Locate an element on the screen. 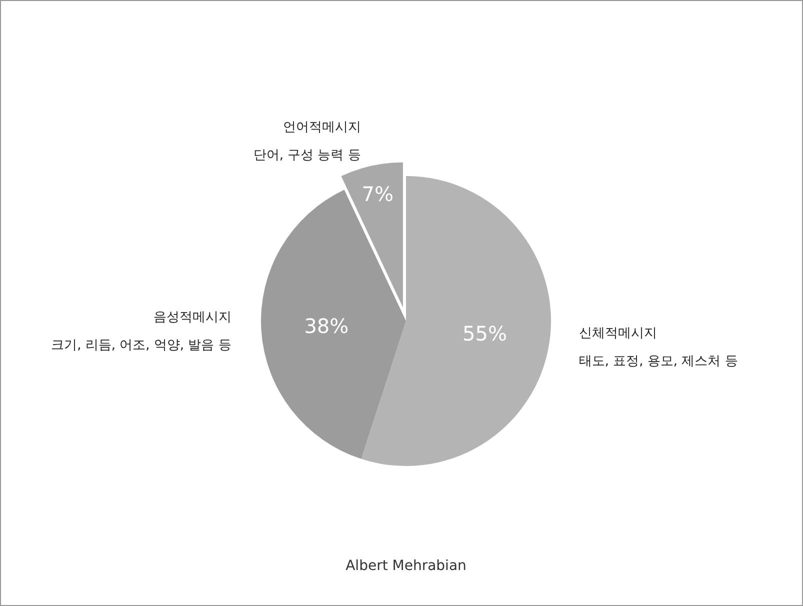  data-label: 55% is located at coordinates (484, 333).